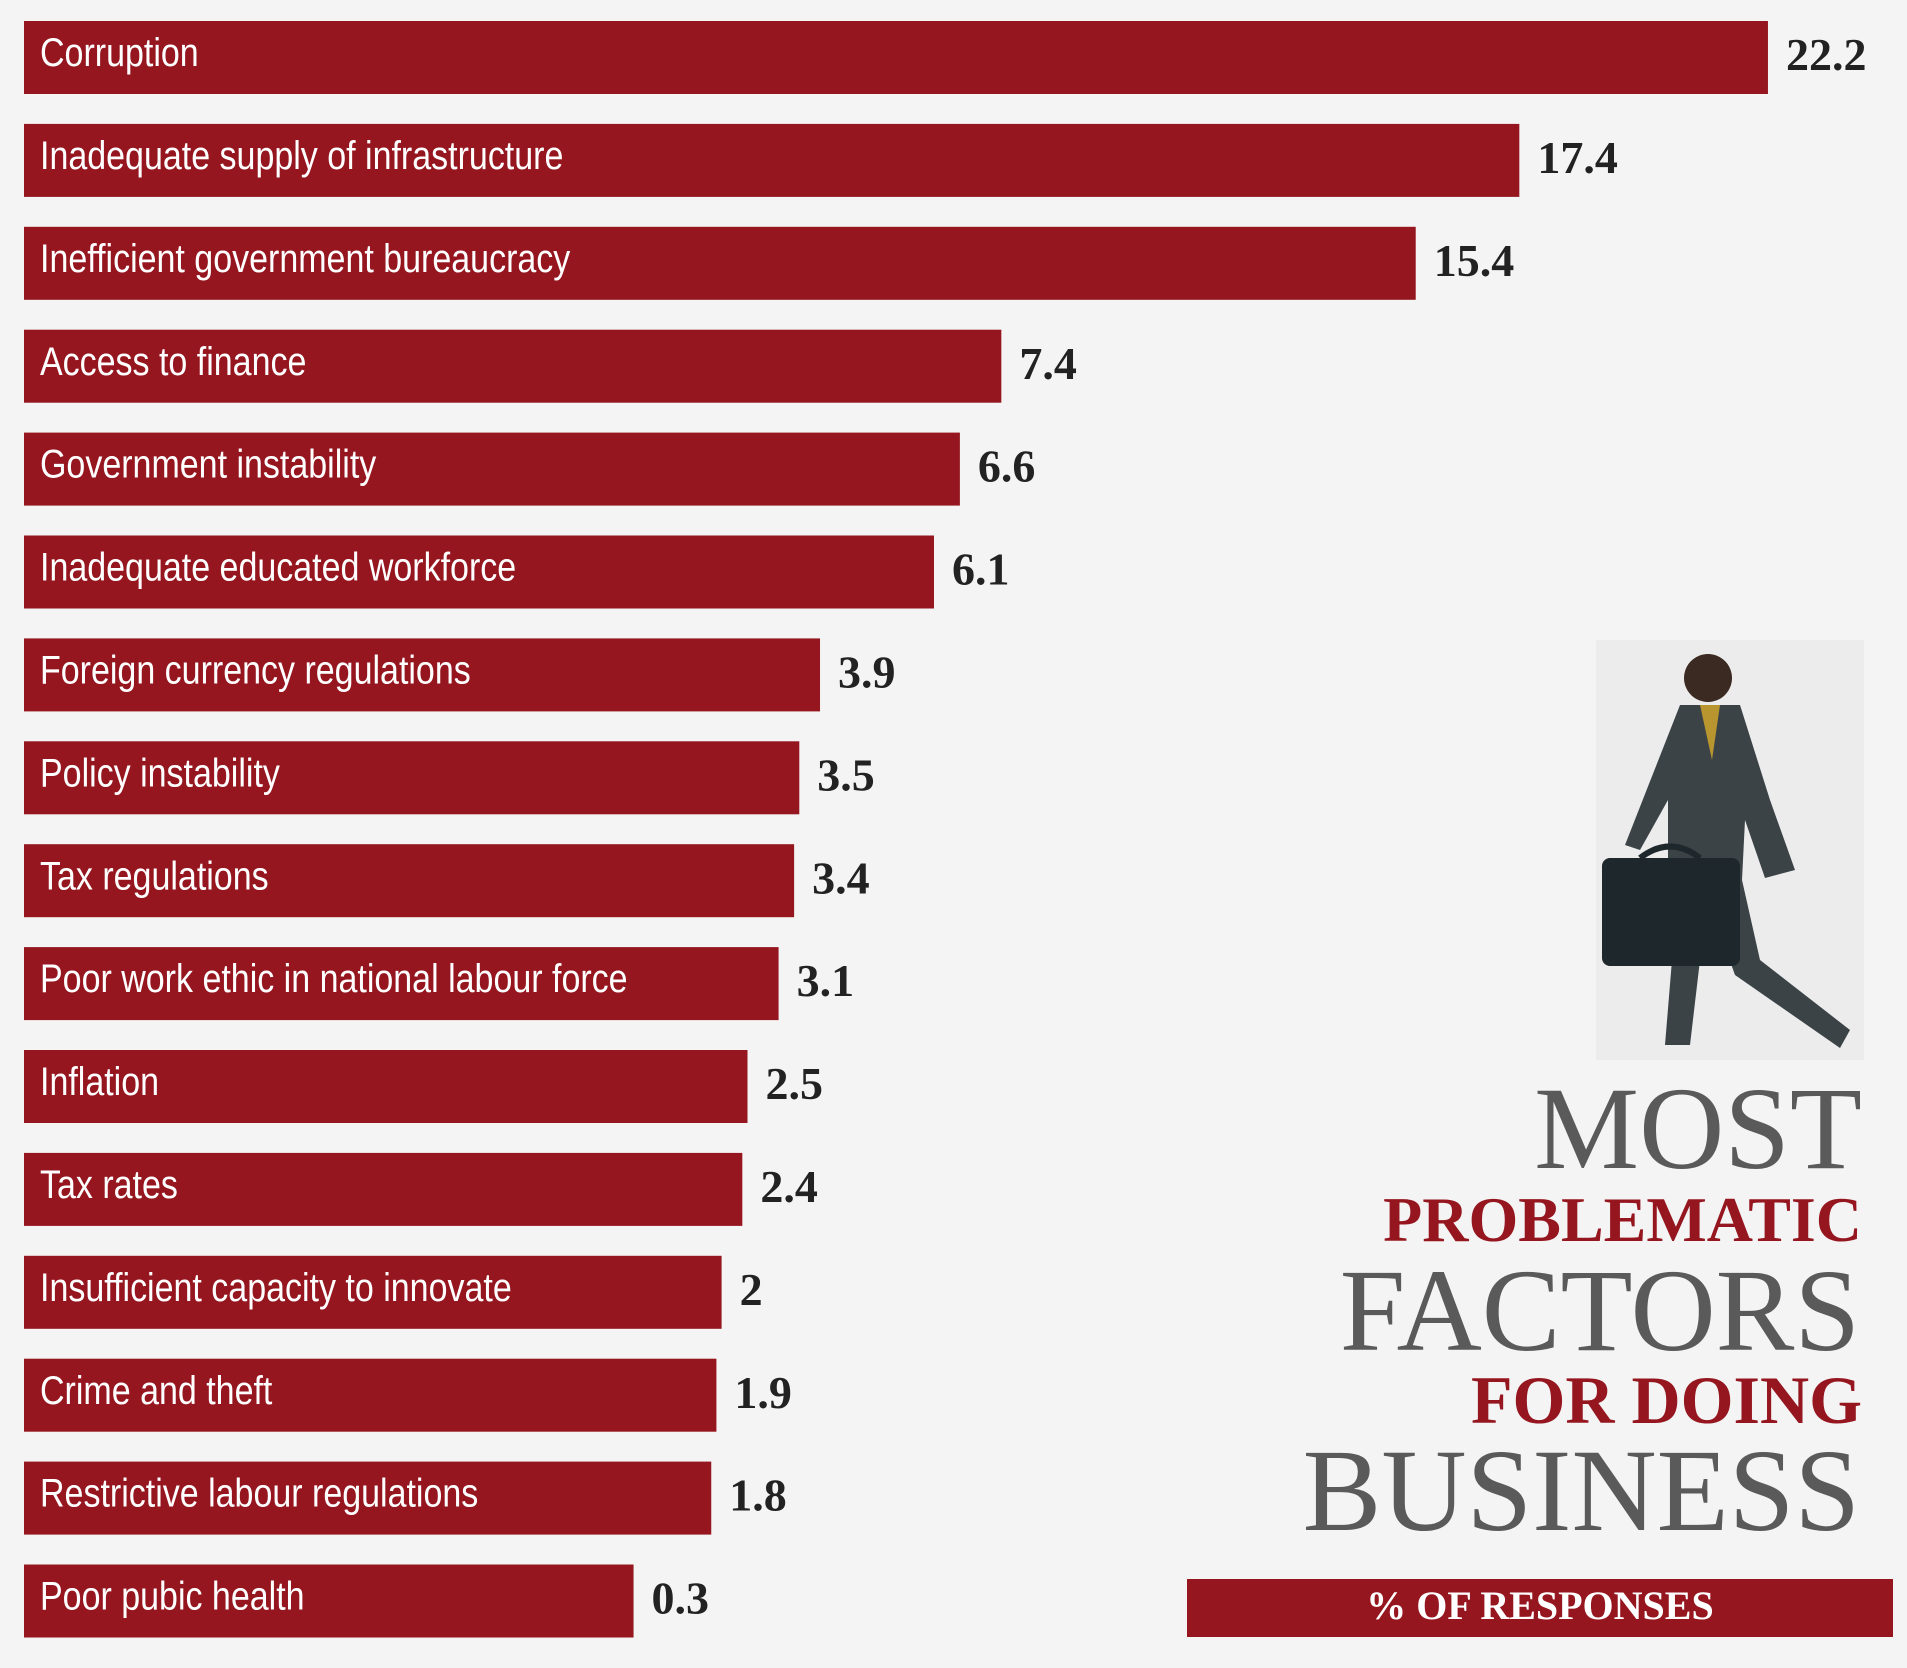  I want to click on value-label: 6.6, so click(1007, 466).